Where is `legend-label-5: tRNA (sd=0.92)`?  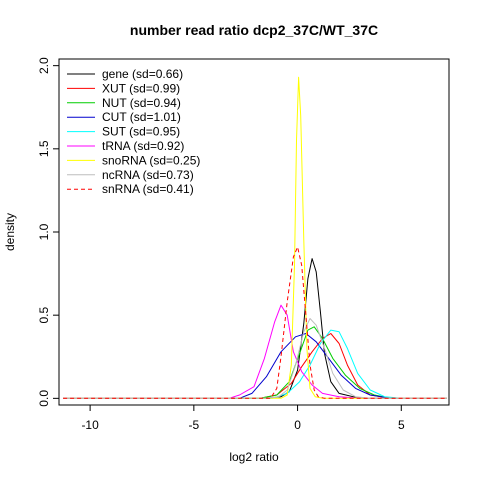
legend-label-5: tRNA (sd=0.92) is located at coordinates (143, 146).